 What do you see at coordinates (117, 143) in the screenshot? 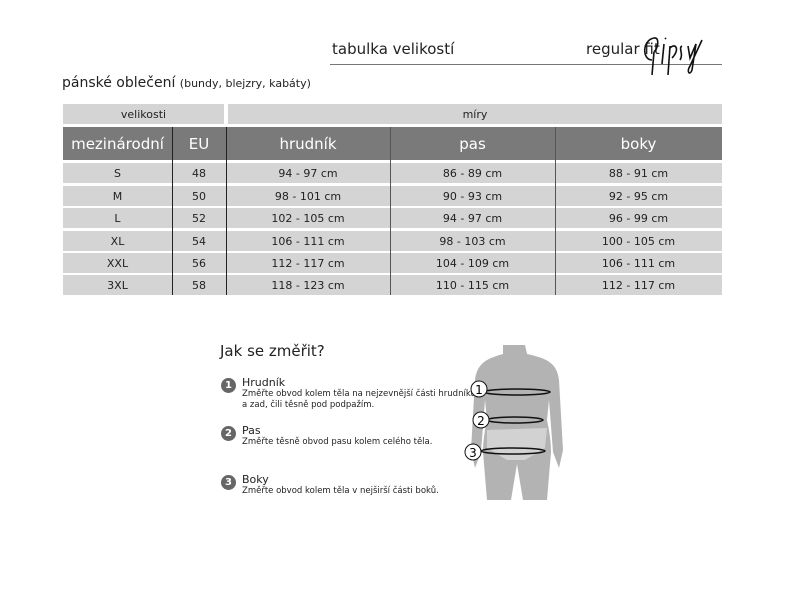
I see `column-header: mezinárodní` at bounding box center [117, 143].